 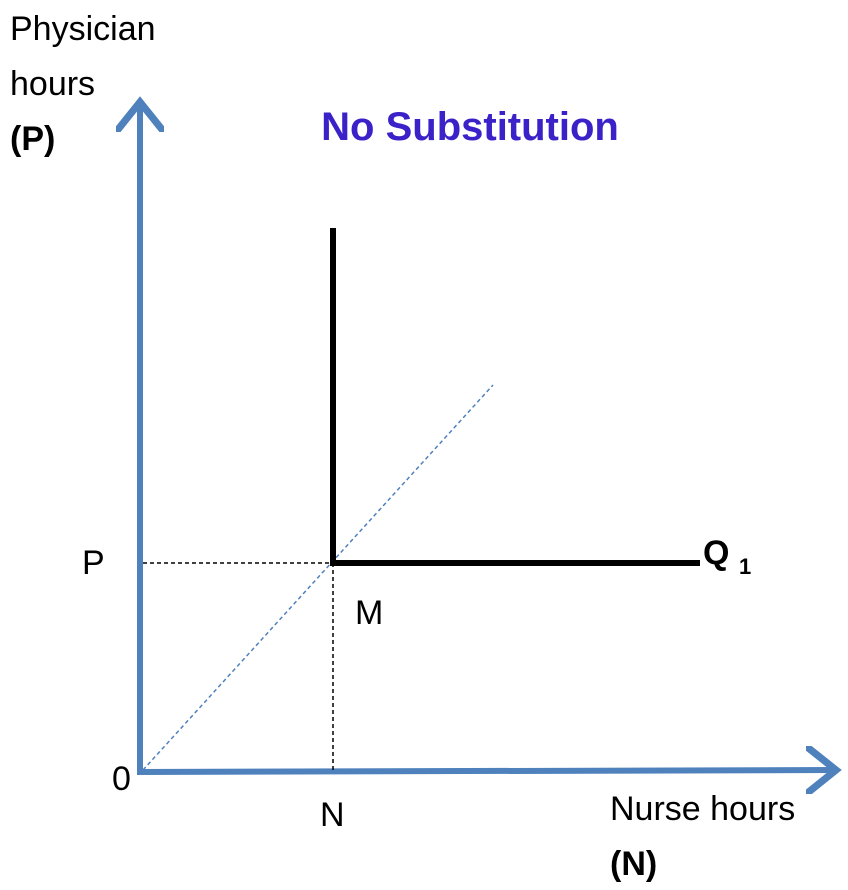 I want to click on origin-label: 0, so click(x=121, y=779).